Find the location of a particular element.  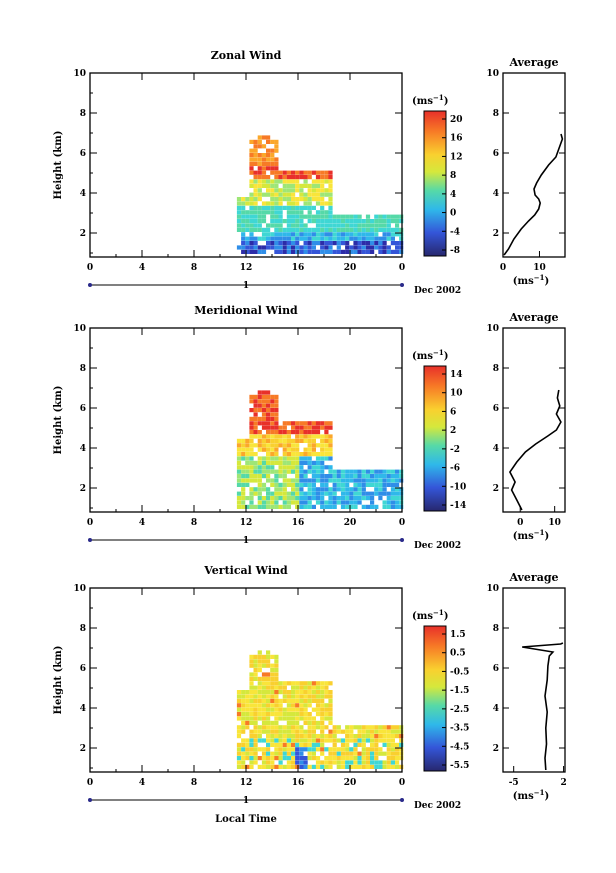

y-tick-label: 4 is located at coordinates (83, 449).